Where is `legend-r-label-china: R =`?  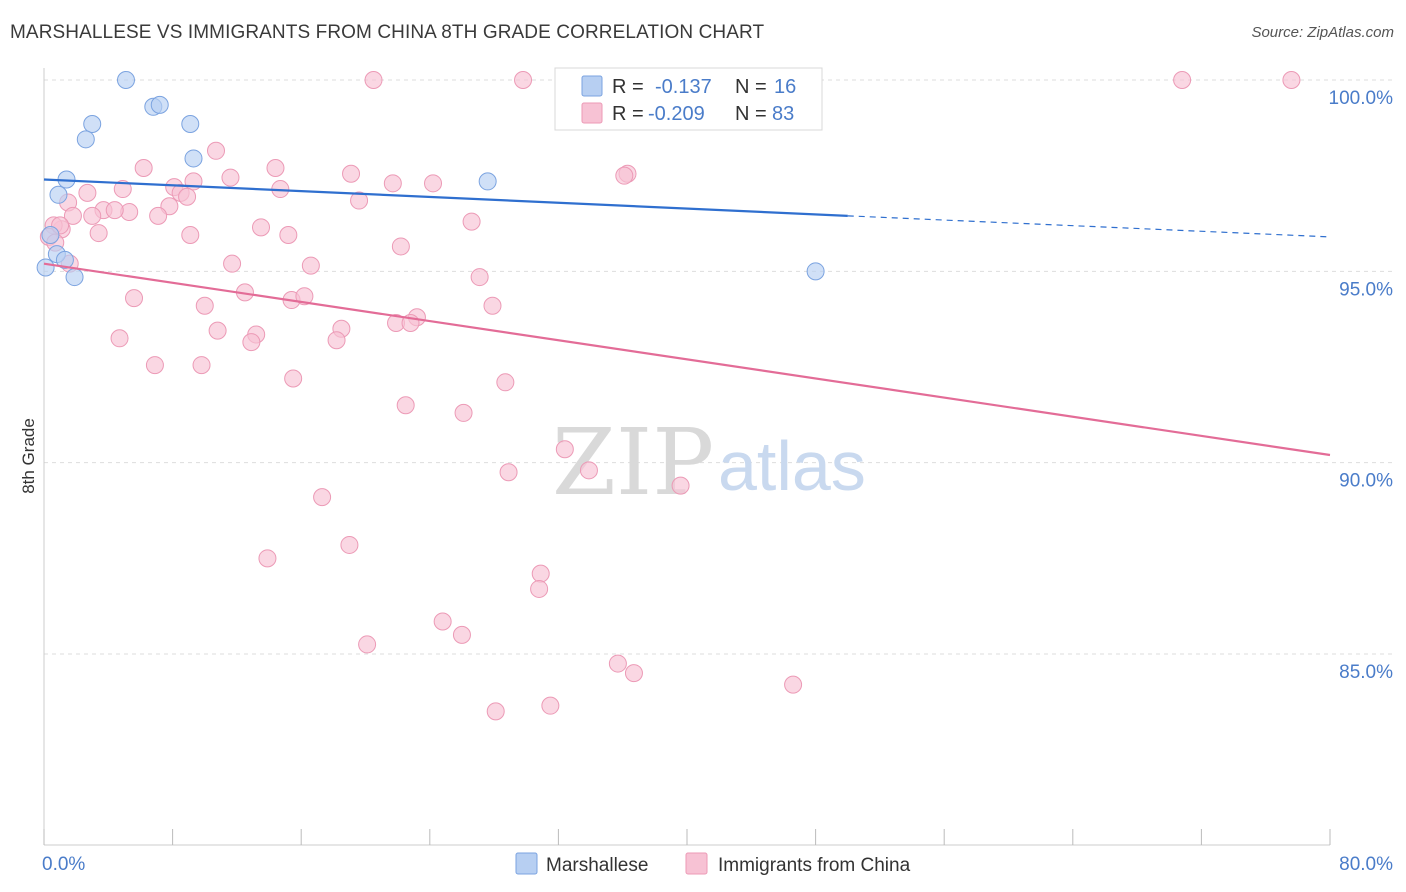
legend-r-label-china: R = is located at coordinates (628, 114).